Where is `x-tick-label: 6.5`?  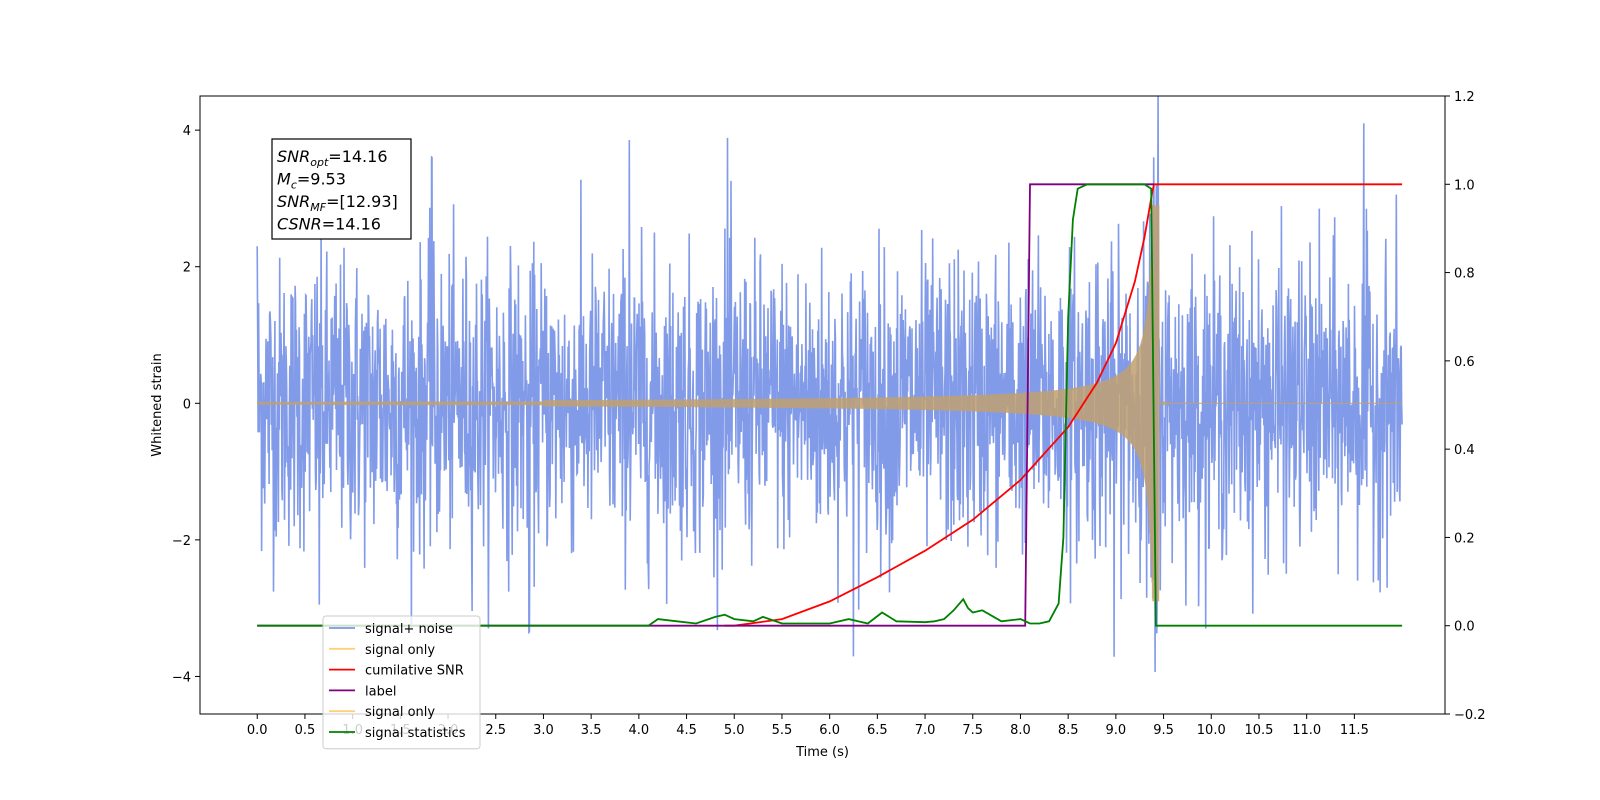
x-tick-label: 6.5 is located at coordinates (877, 730).